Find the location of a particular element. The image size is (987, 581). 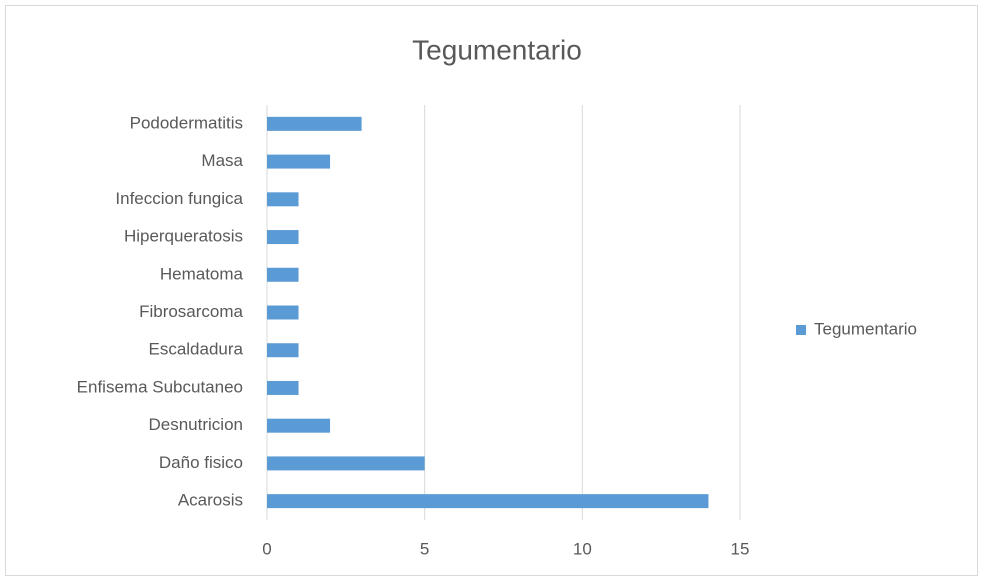

y-tick-label: Infeccion fungica is located at coordinates (179, 198).